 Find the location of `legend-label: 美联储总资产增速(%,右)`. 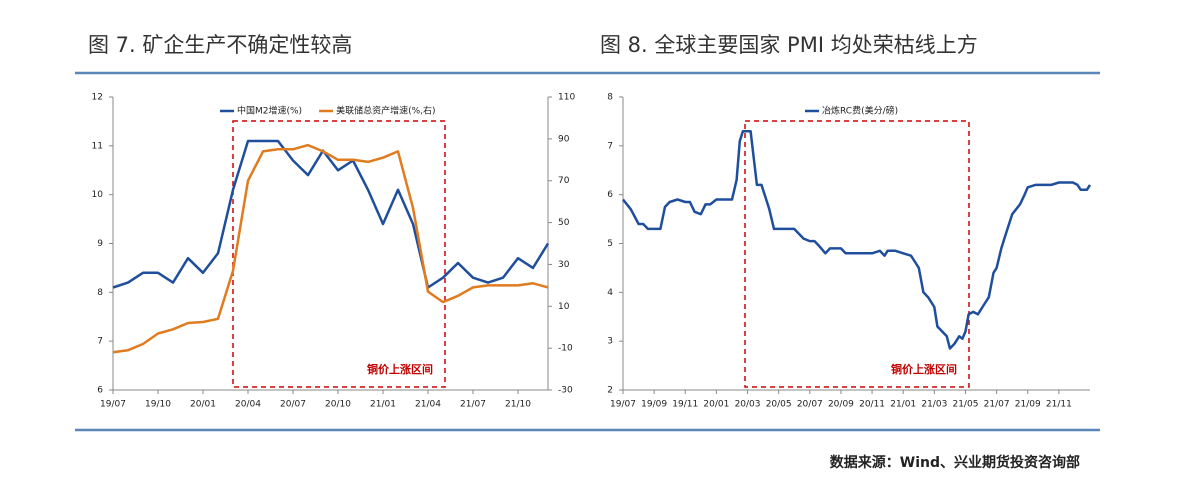

legend-label: 美联储总资产增速(%,右) is located at coordinates (385, 111).